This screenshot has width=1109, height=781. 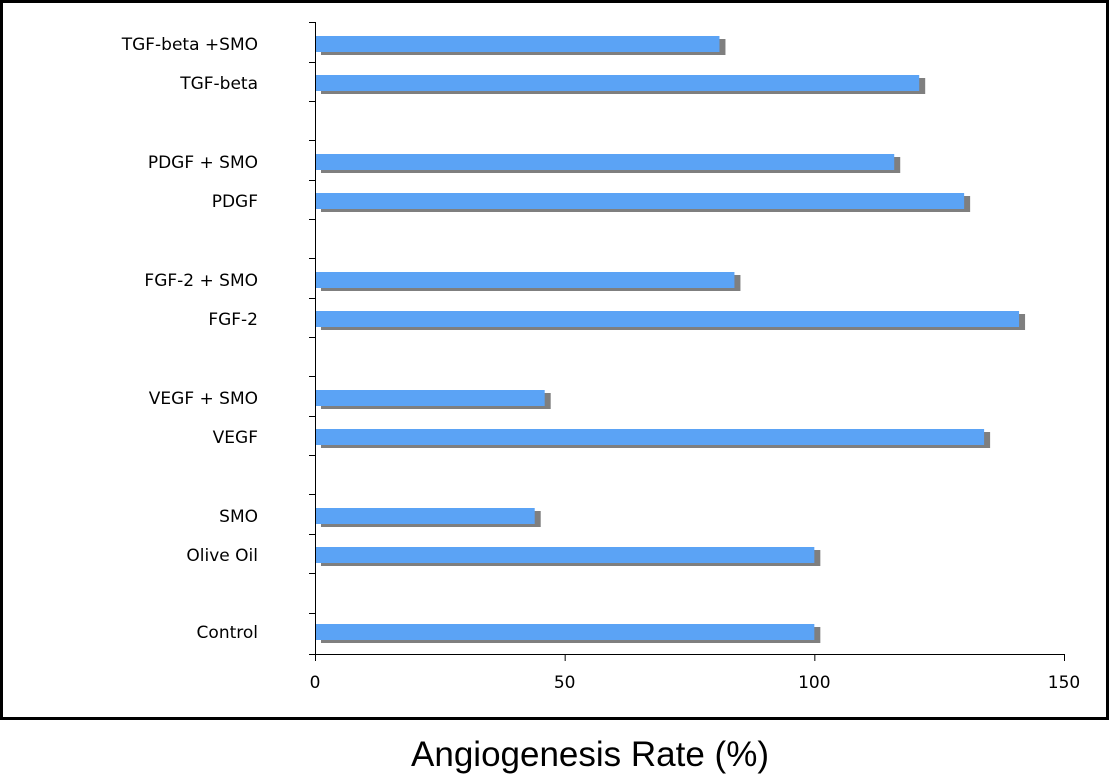 I want to click on category-label: TGF-beta +SMO, so click(x=189, y=45).